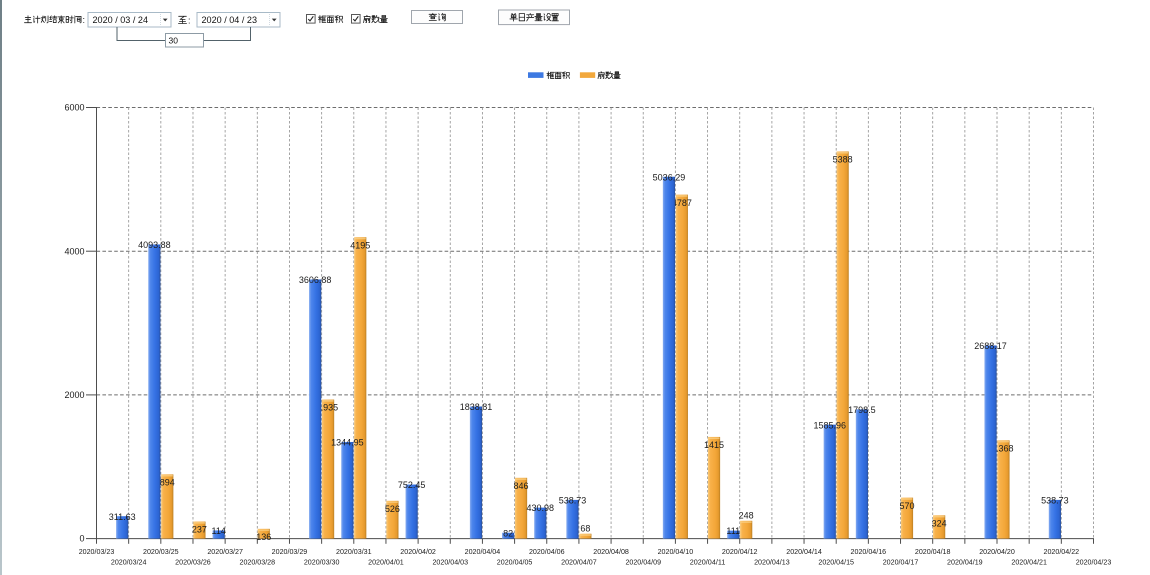 The image size is (1150, 575). What do you see at coordinates (74, 108) in the screenshot?
I see `svg-text: 6000` at bounding box center [74, 108].